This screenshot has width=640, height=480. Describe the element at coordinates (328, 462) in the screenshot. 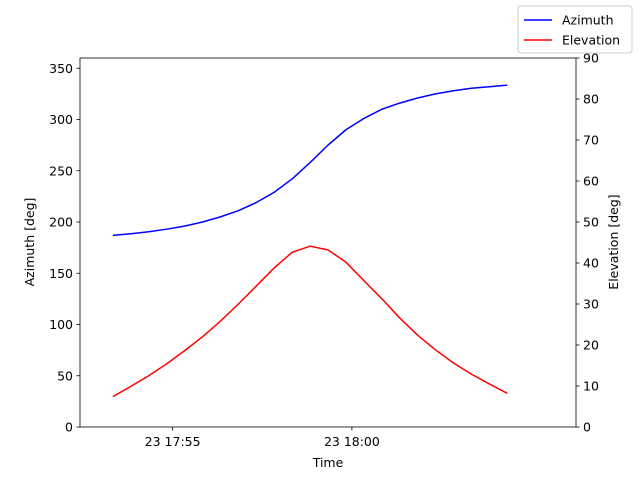

I see `x-axis-label: Time` at that location.